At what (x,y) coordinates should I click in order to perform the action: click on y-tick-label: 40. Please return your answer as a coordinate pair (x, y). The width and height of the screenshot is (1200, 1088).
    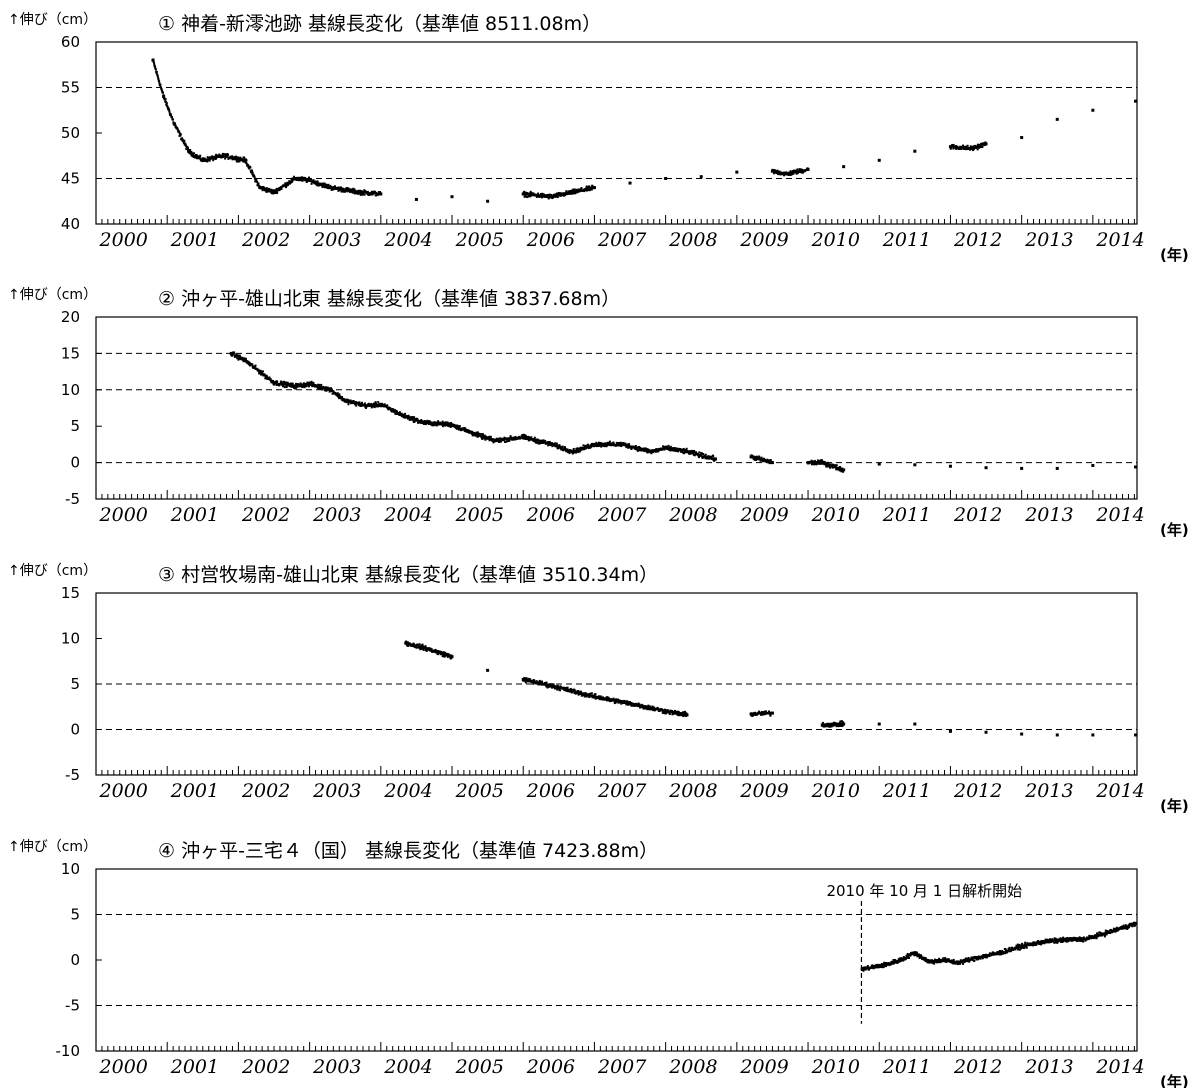
    Looking at the image, I should click on (70, 224).